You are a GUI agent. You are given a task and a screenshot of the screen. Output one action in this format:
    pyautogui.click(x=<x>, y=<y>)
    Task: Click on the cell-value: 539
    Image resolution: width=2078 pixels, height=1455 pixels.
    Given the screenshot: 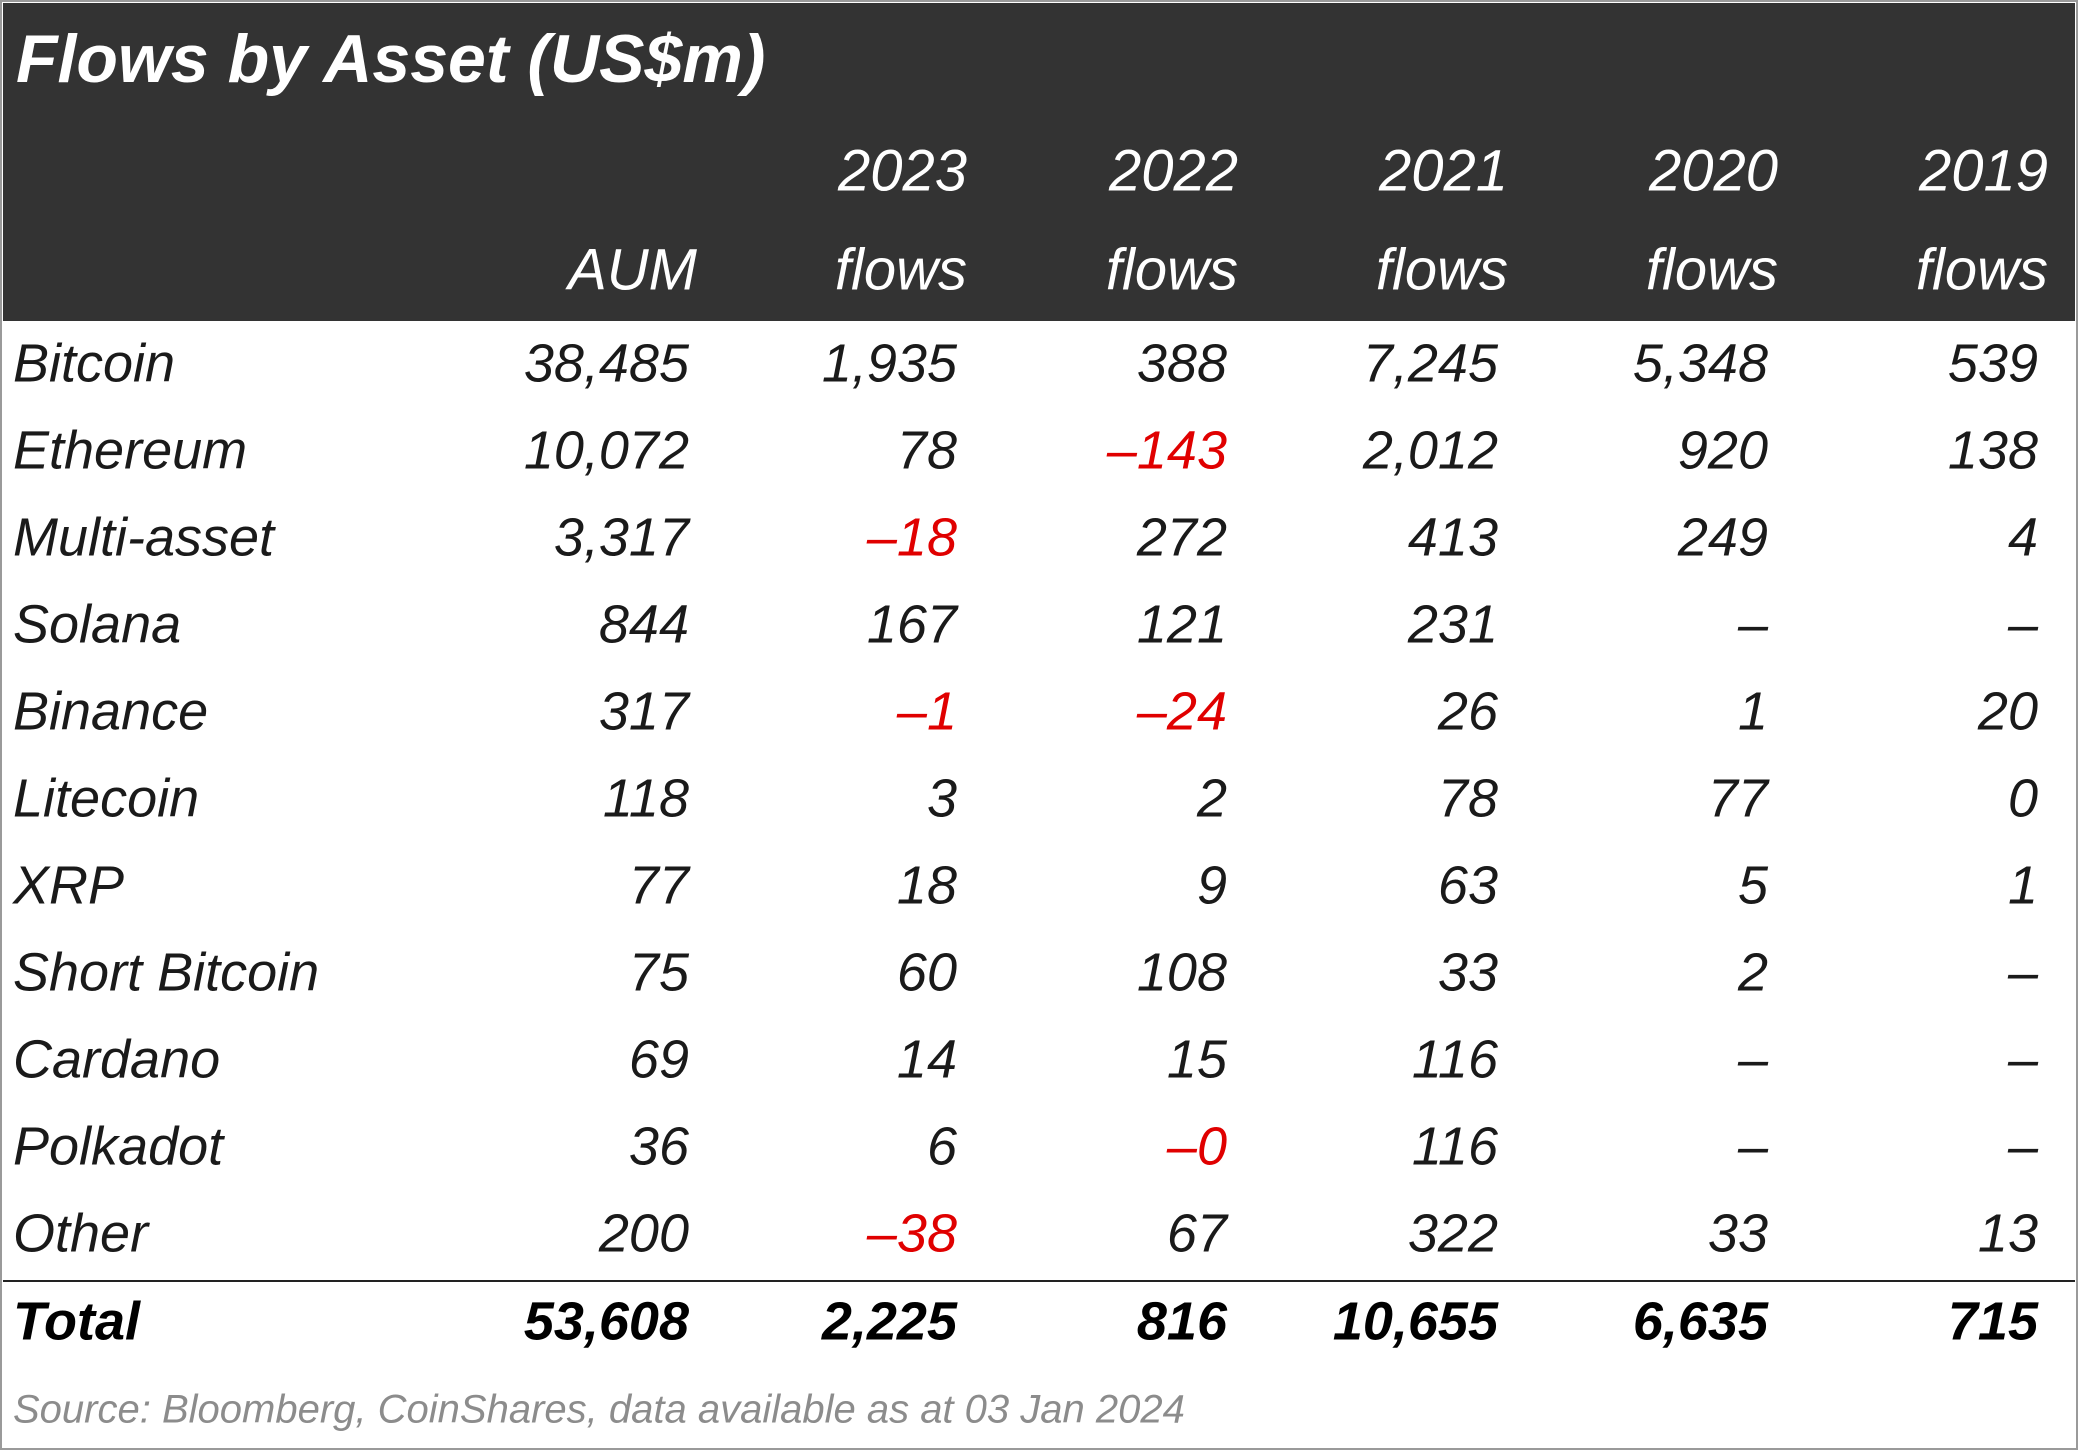 What is the action you would take?
    pyautogui.click(x=1993, y=363)
    